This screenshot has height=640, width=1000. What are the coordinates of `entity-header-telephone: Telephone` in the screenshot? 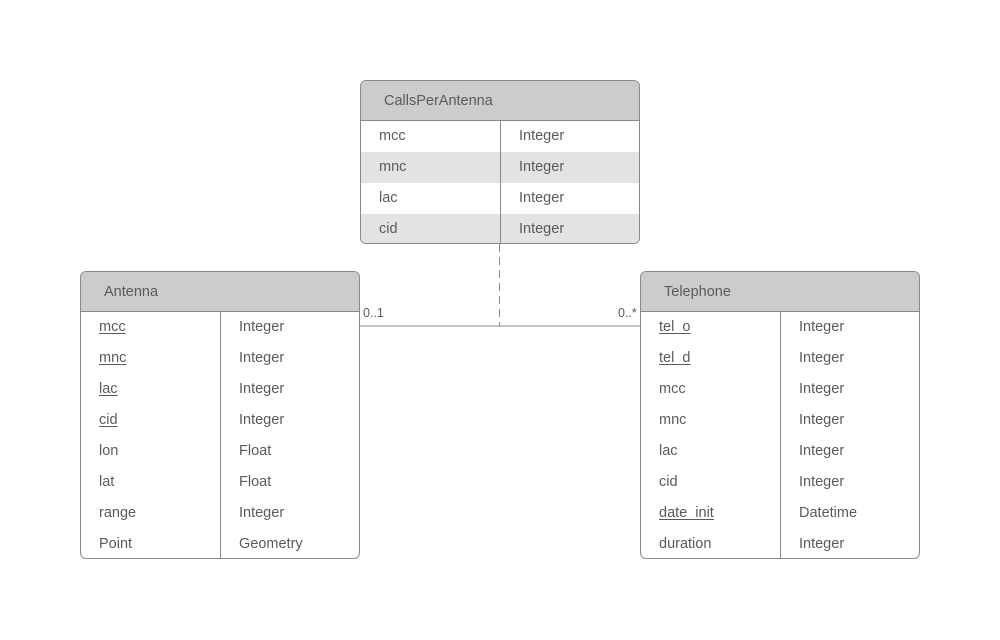 It's located at (780, 292).